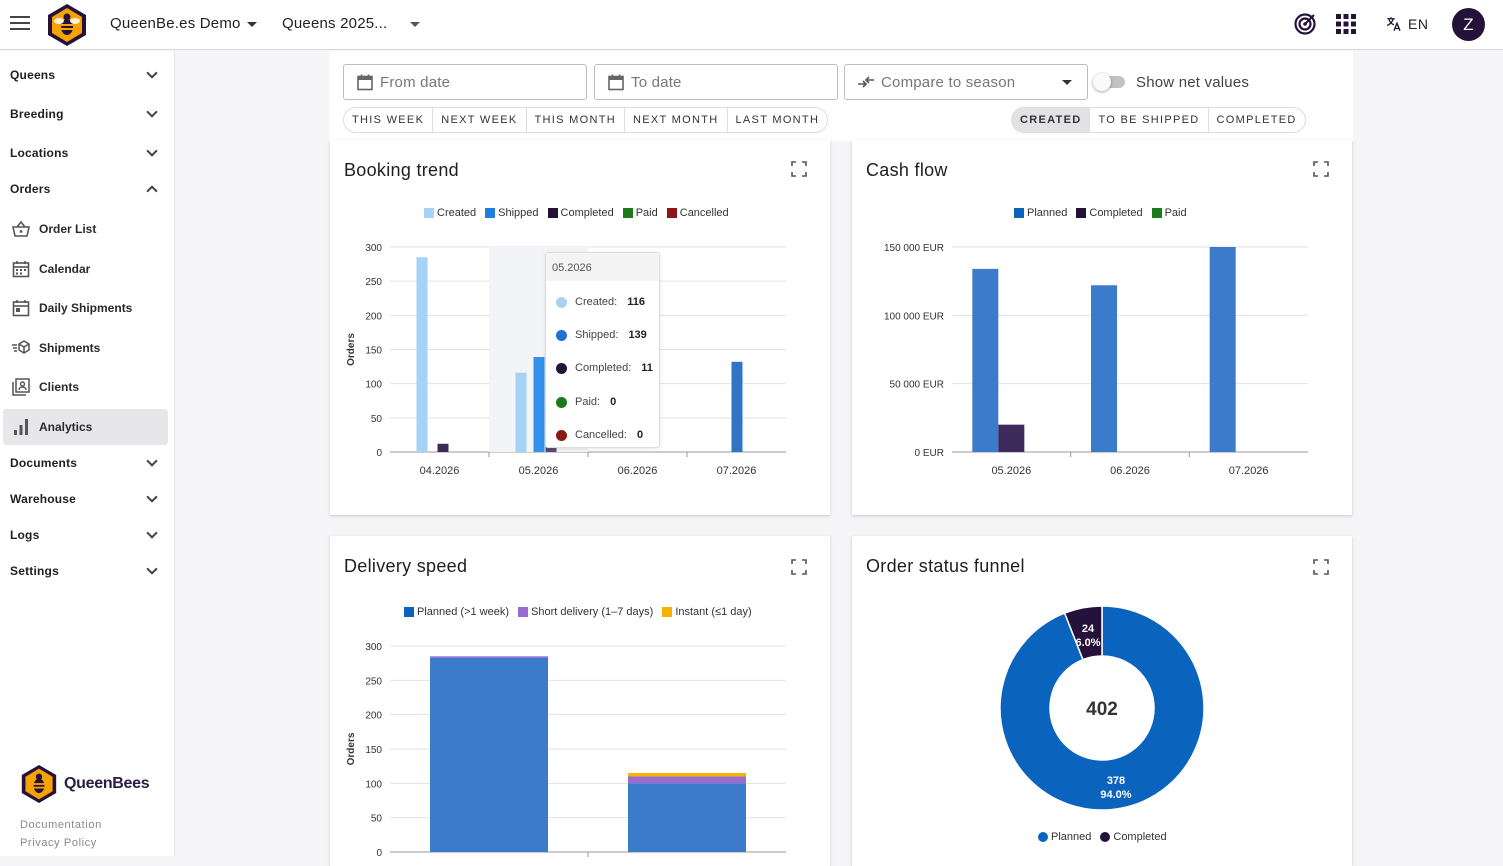 This screenshot has width=1503, height=866. Describe the element at coordinates (175, 23) in the screenshot. I see `org-name: QueenBe.es Demo` at that location.